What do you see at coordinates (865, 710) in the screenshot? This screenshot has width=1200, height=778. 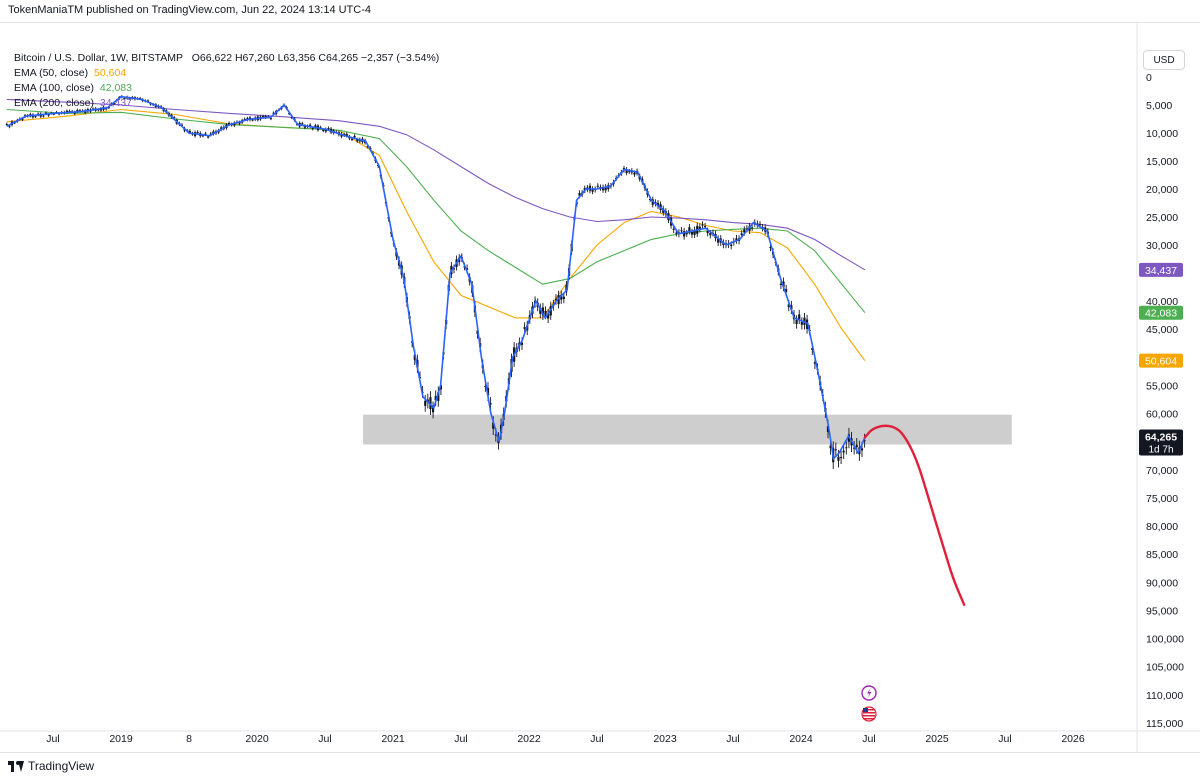 I see `flag-canton` at bounding box center [865, 710].